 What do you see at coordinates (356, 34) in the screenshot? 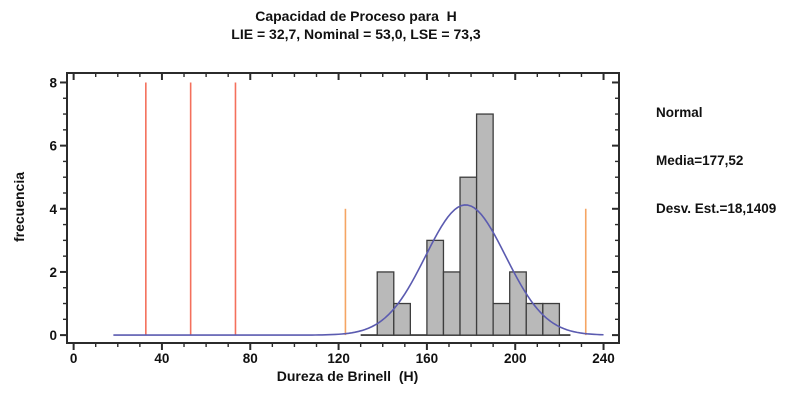
I see `chart-subtitle: LIE = 32,7, Nominal = 53,0, LSE = 73,3` at bounding box center [356, 34].